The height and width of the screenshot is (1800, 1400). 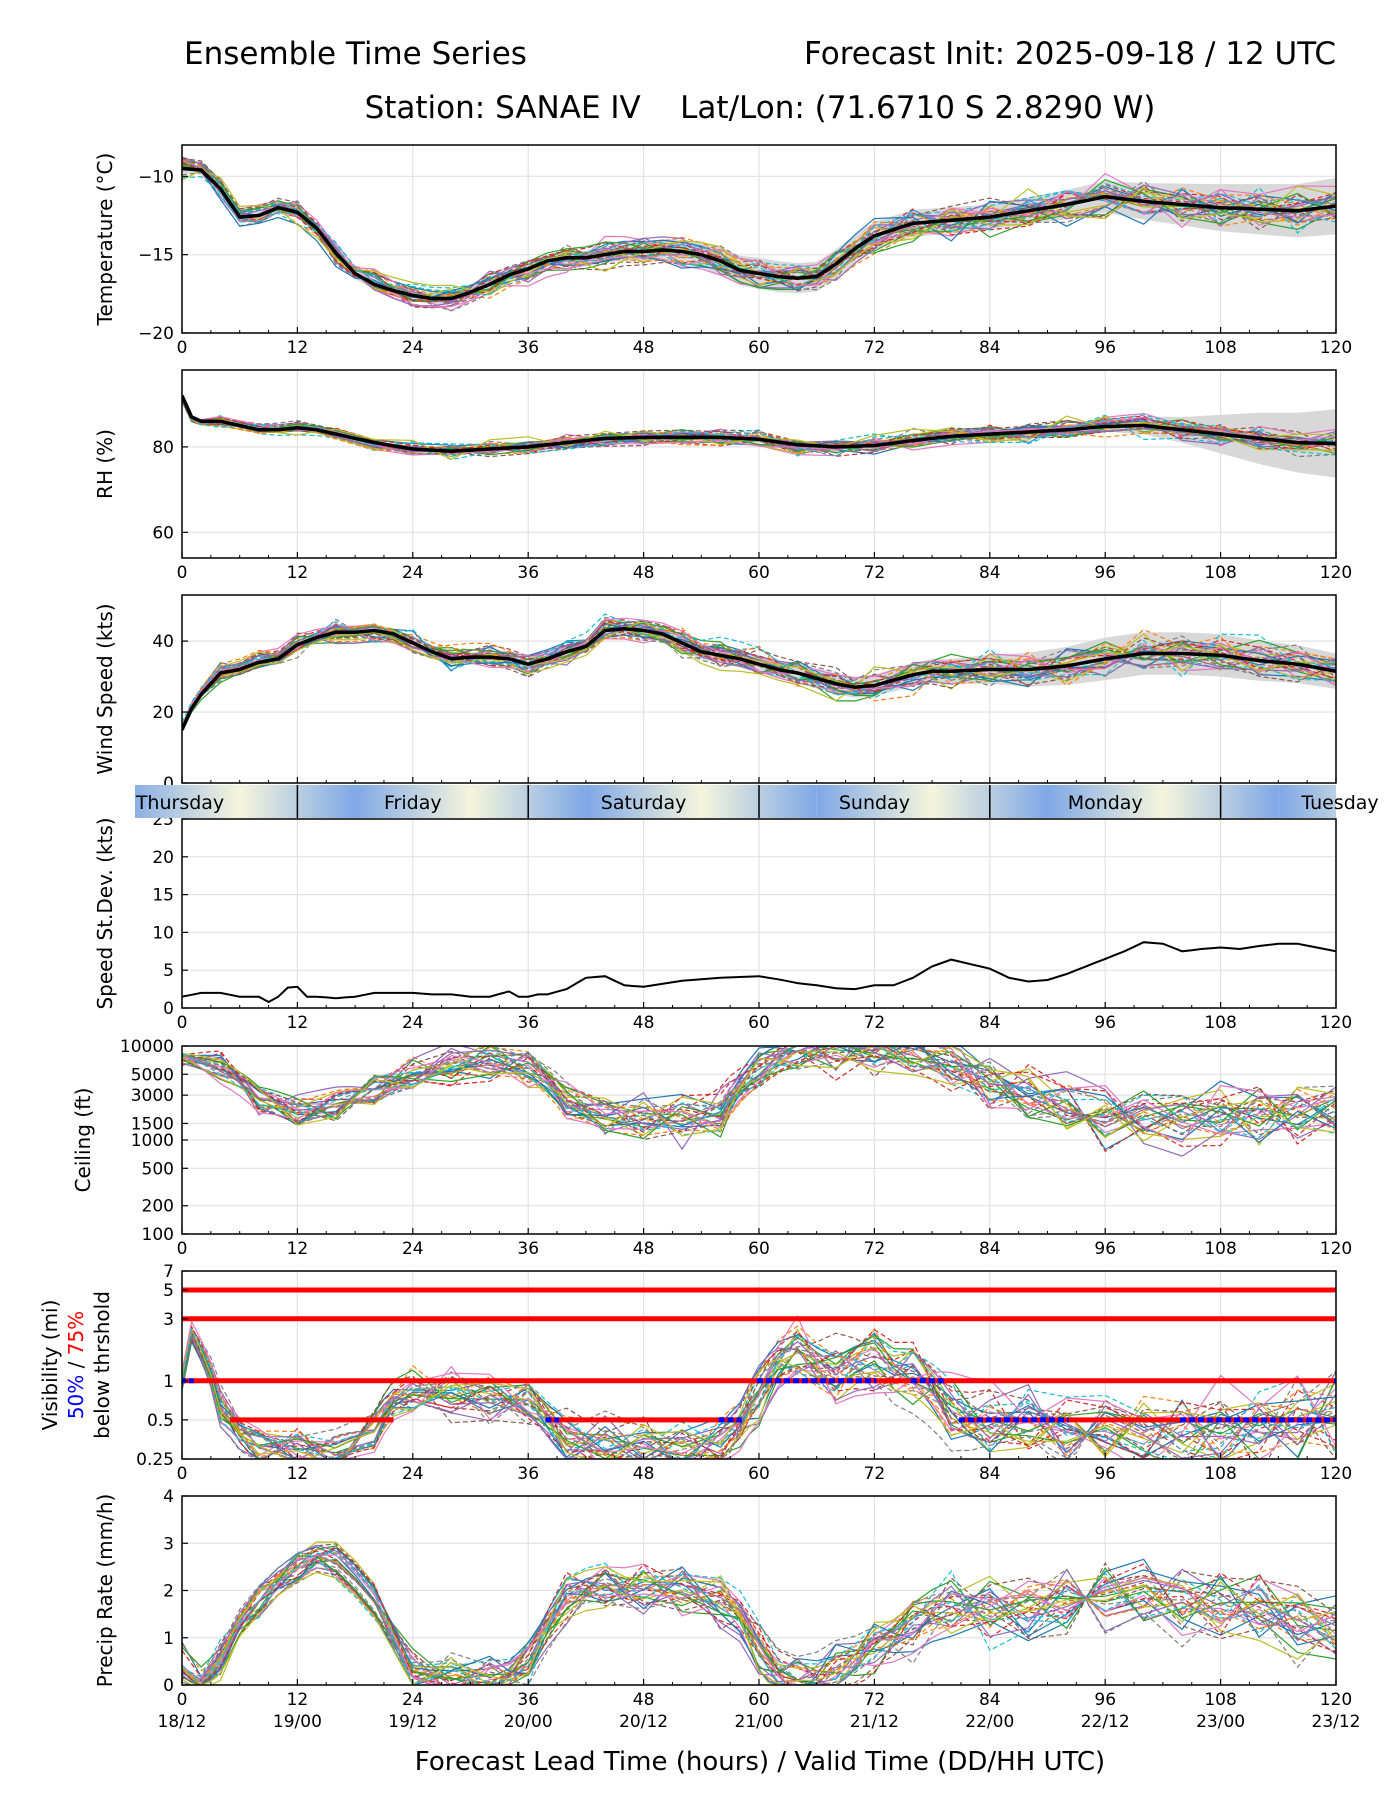 I want to click on y-tick-label: 1, so click(x=168, y=1382).